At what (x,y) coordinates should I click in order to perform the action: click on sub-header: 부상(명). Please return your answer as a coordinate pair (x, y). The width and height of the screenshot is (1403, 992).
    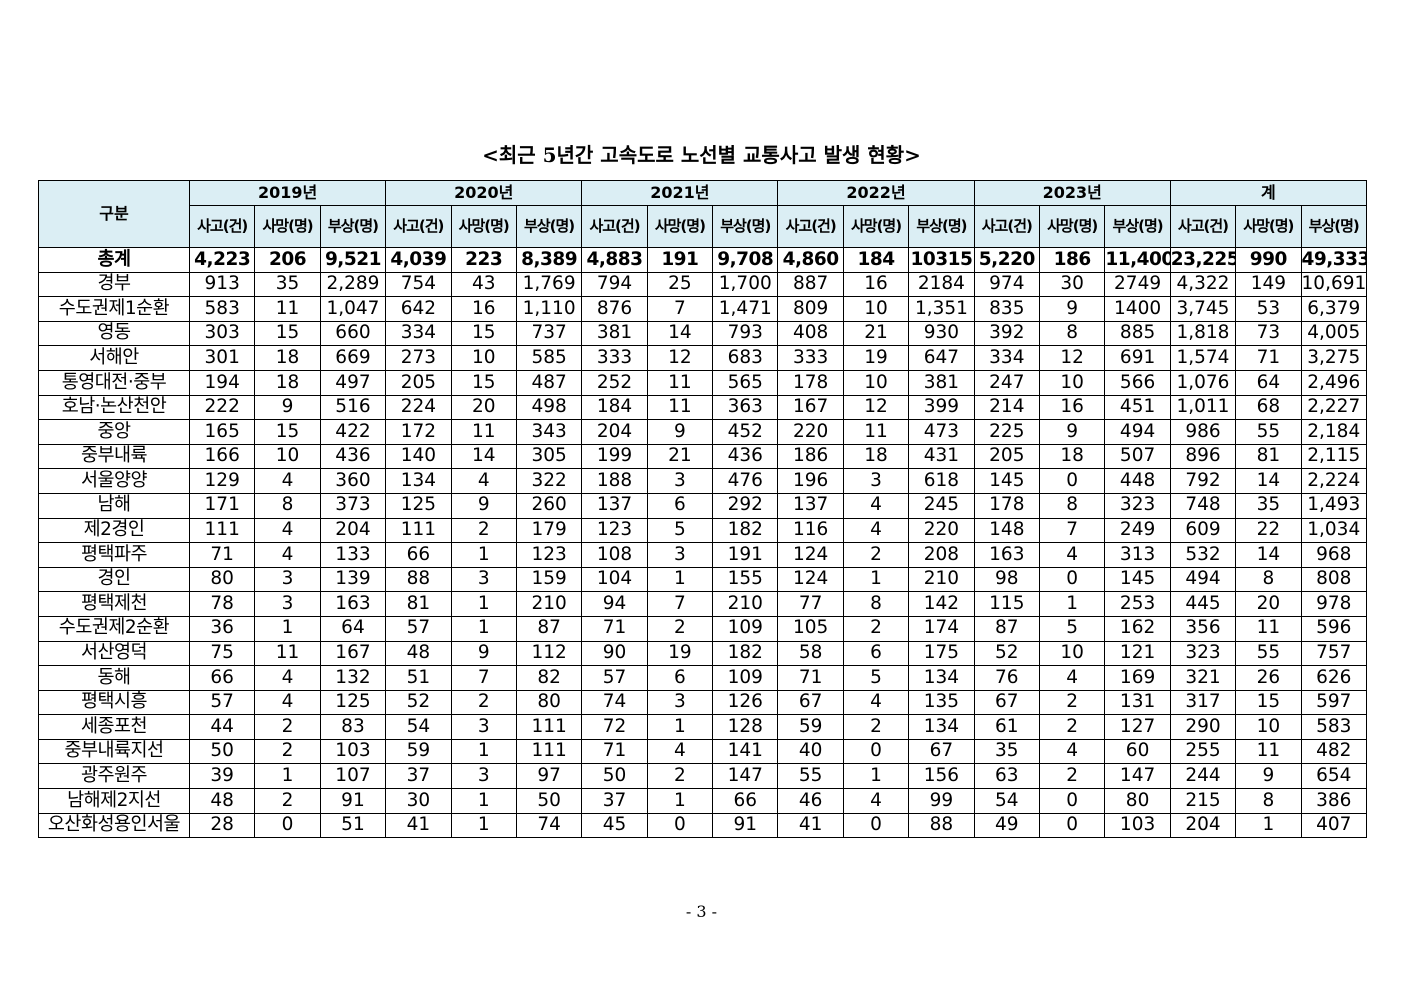
    Looking at the image, I should click on (745, 226).